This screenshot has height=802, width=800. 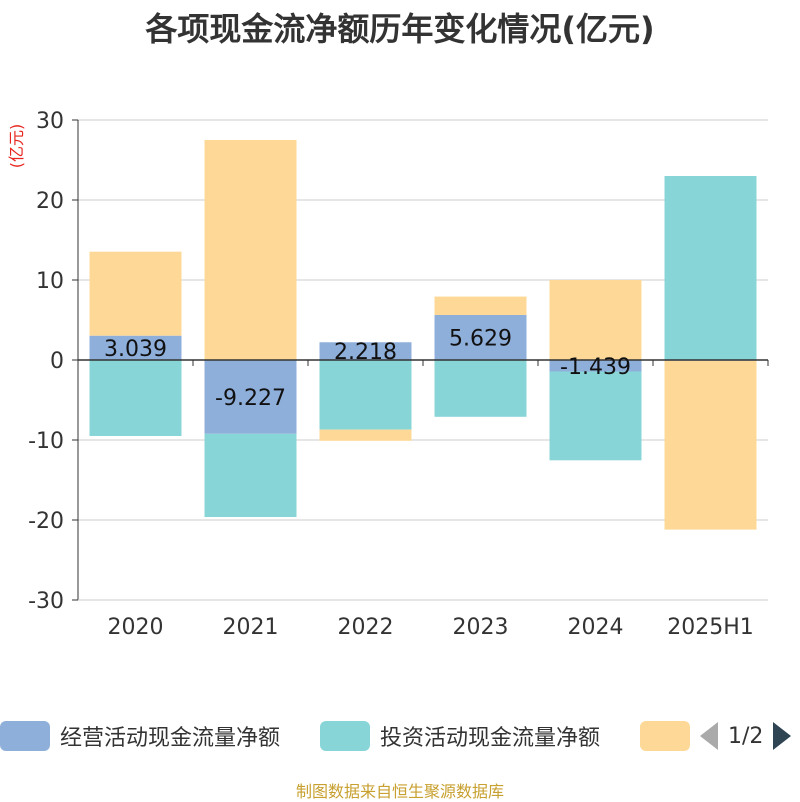 What do you see at coordinates (709, 736) in the screenshot?
I see `pager-prev-icon` at bounding box center [709, 736].